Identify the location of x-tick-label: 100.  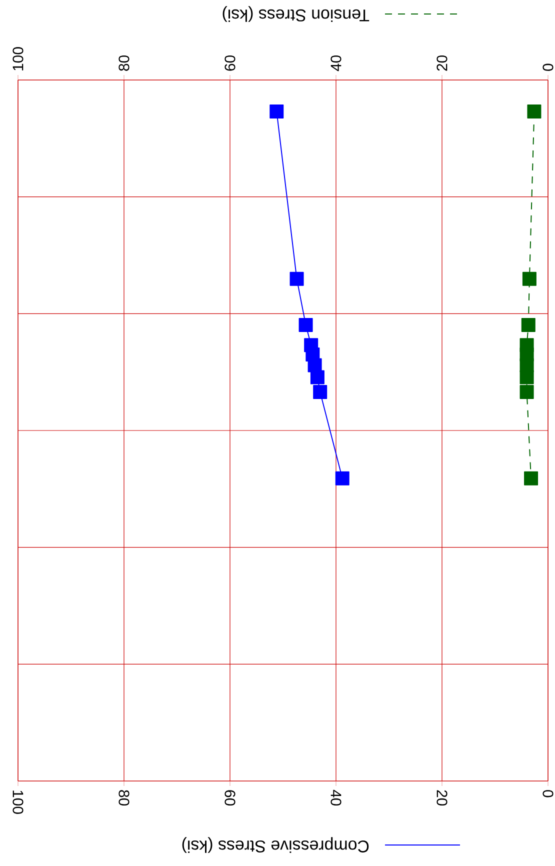
(18, 58).